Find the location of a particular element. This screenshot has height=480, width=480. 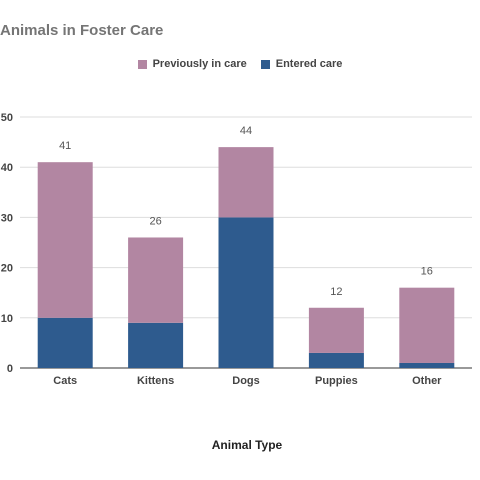

total-data-label: 26 is located at coordinates (155, 221).